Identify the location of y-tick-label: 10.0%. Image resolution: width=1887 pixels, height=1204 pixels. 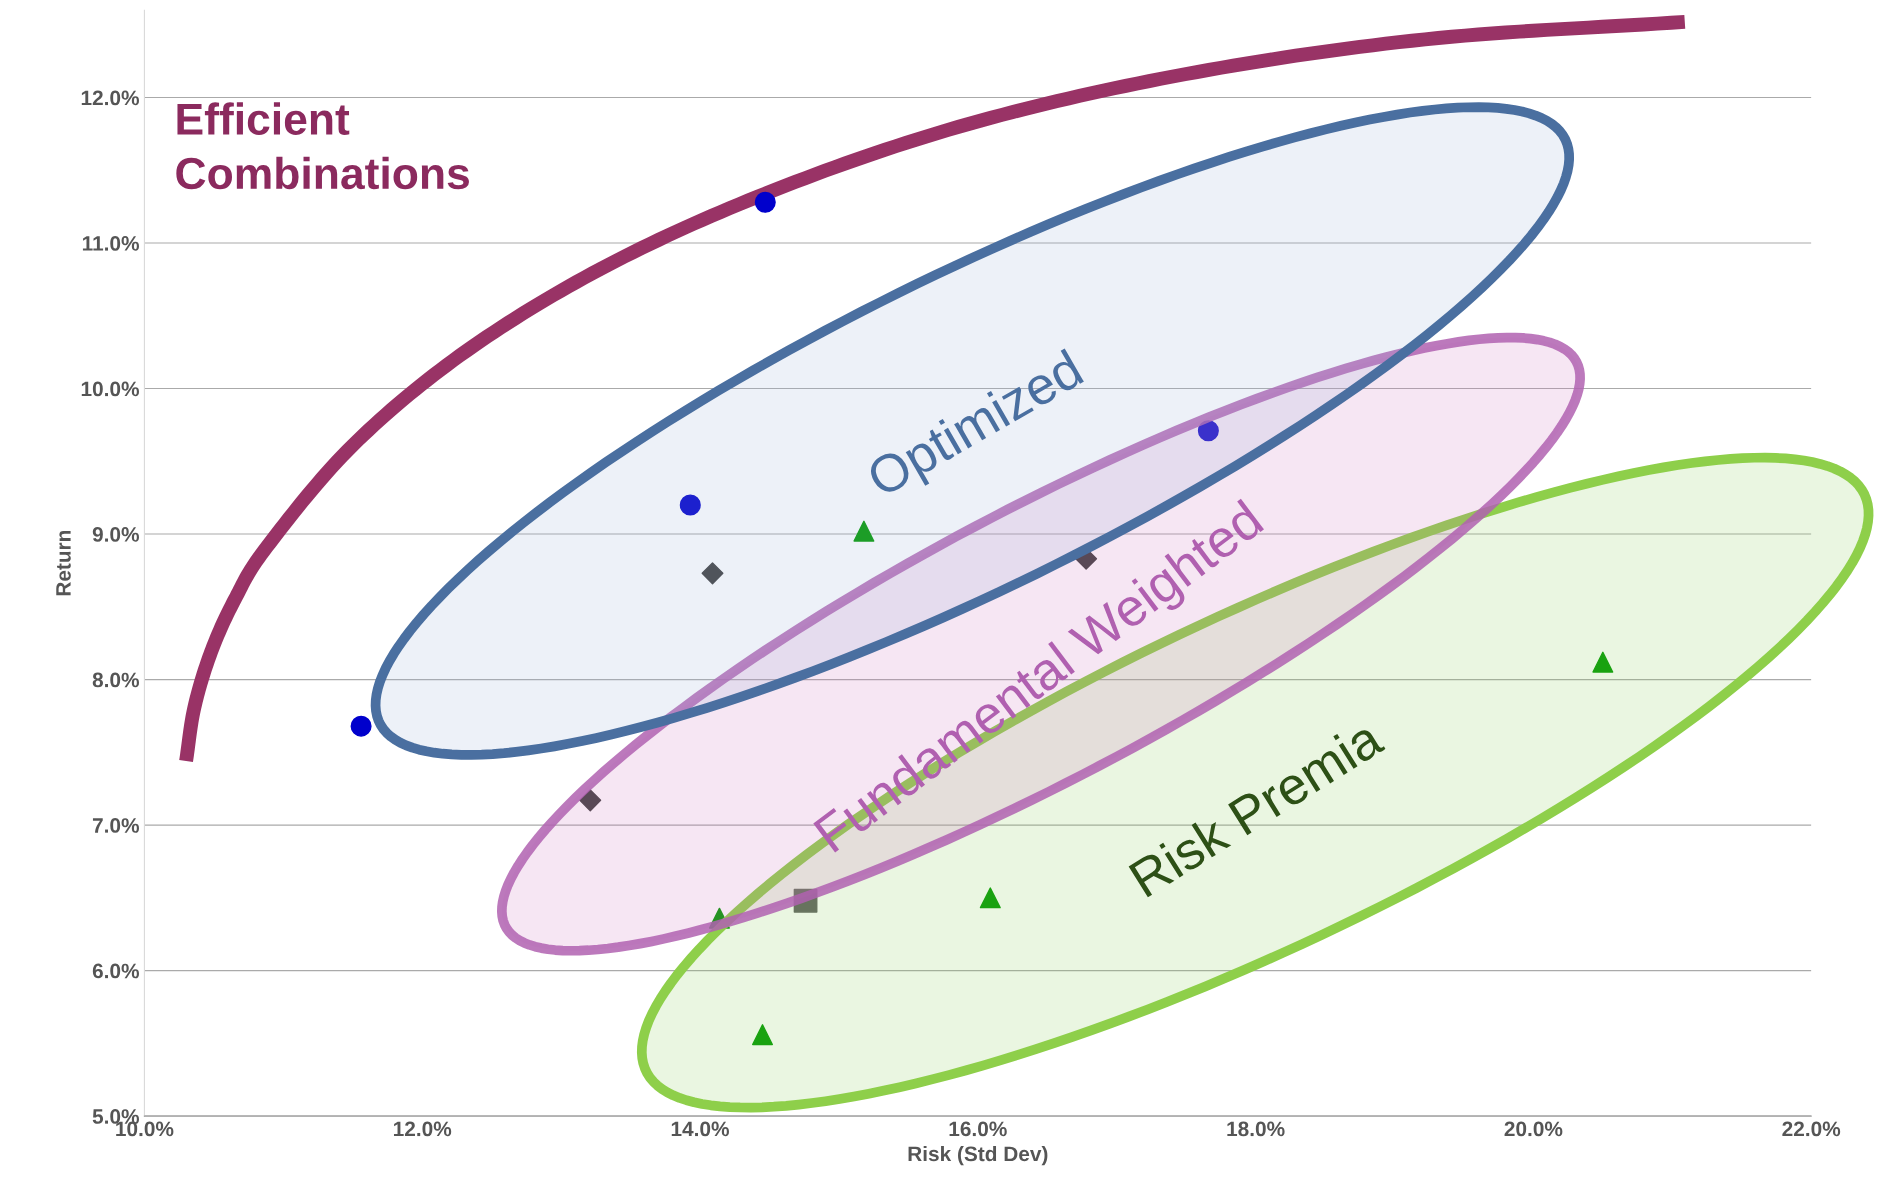
(110, 389).